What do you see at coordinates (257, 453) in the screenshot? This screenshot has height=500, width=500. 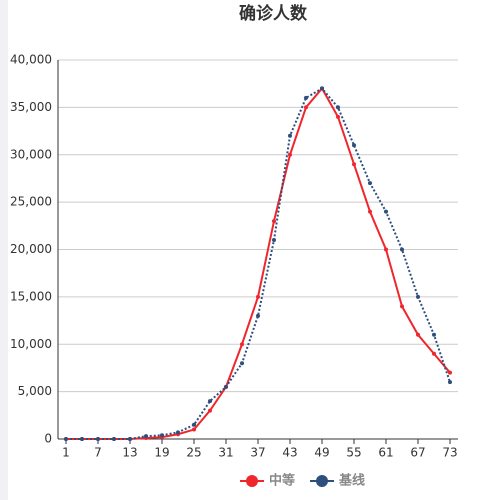 I see `x-tick-label: 37` at bounding box center [257, 453].